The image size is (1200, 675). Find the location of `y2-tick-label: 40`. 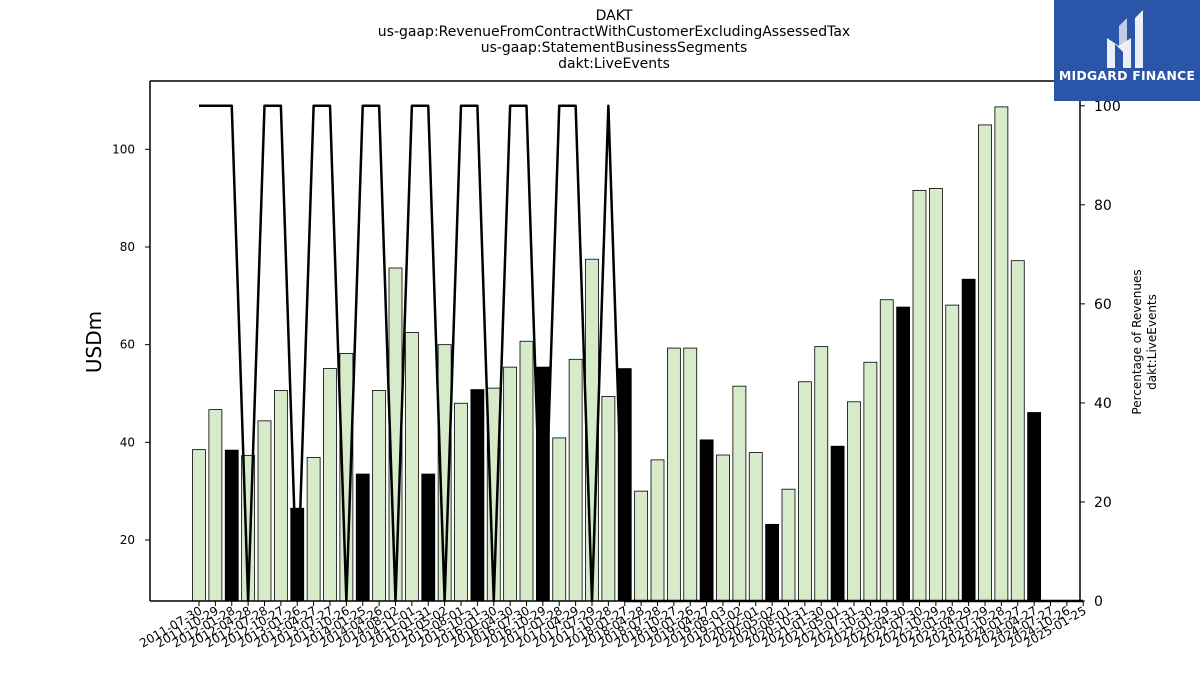

y2-tick-label: 40 is located at coordinates (1103, 404).